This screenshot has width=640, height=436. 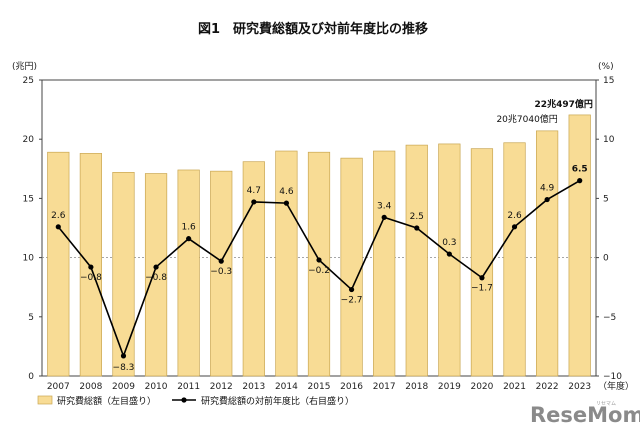 What do you see at coordinates (124, 368) in the screenshot?
I see `yoy-data-label: −8.3` at bounding box center [124, 368].